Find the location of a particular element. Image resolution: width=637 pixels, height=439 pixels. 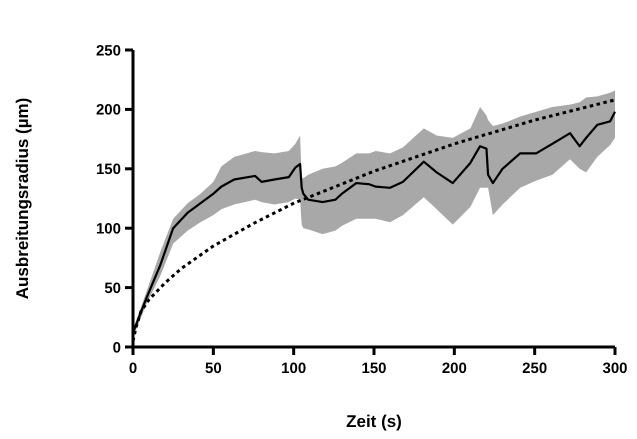

x-tick-label: 150 is located at coordinates (374, 368).